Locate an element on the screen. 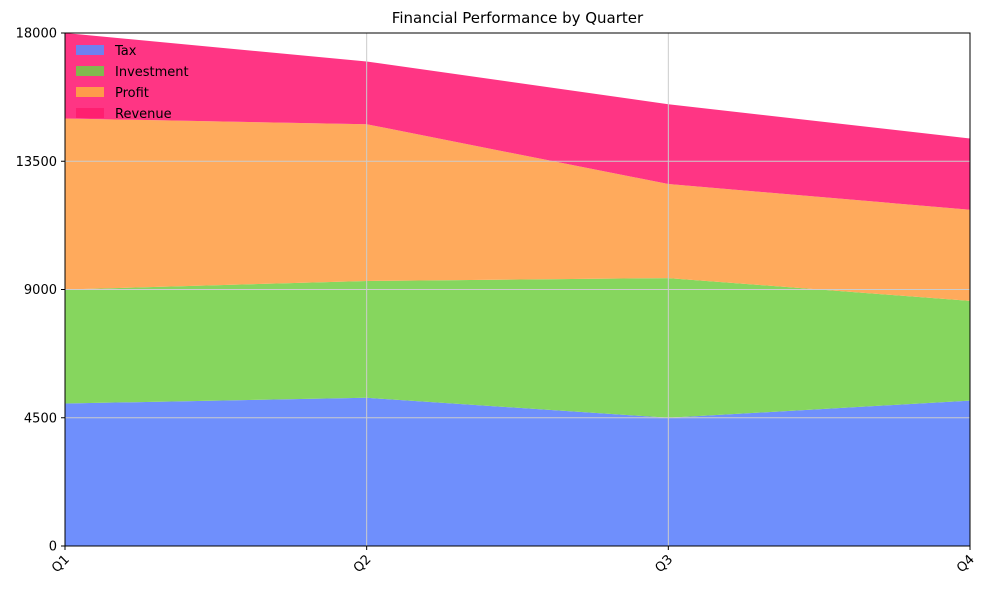  legend: Tax Investment Profit Revenue is located at coordinates (132, 83).